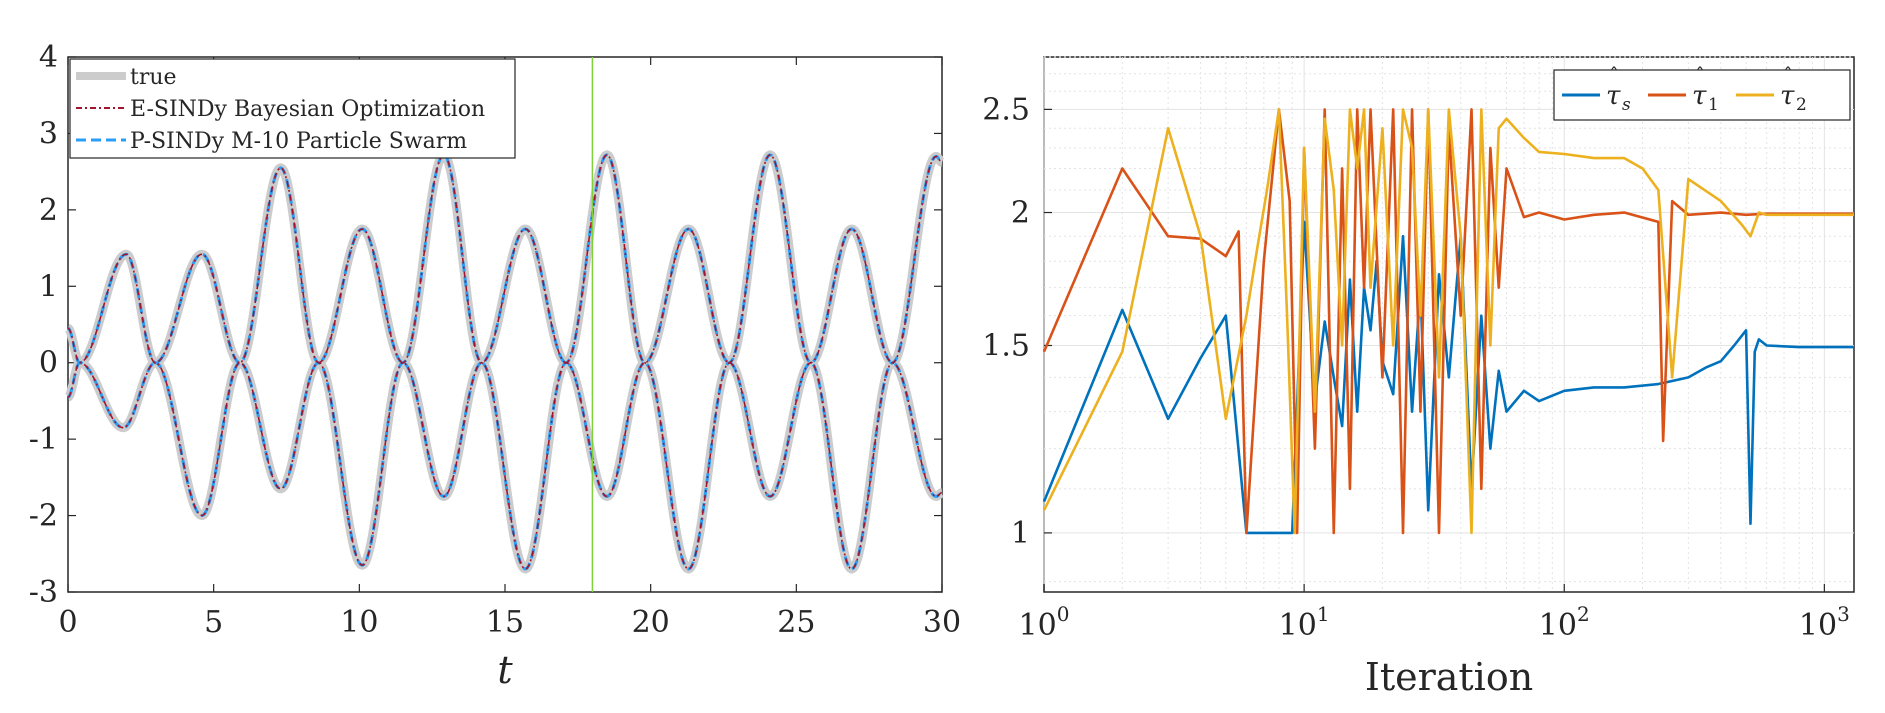 The image size is (1885, 713). I want to click on right-xtick-label: 10³, so click(1824, 622).